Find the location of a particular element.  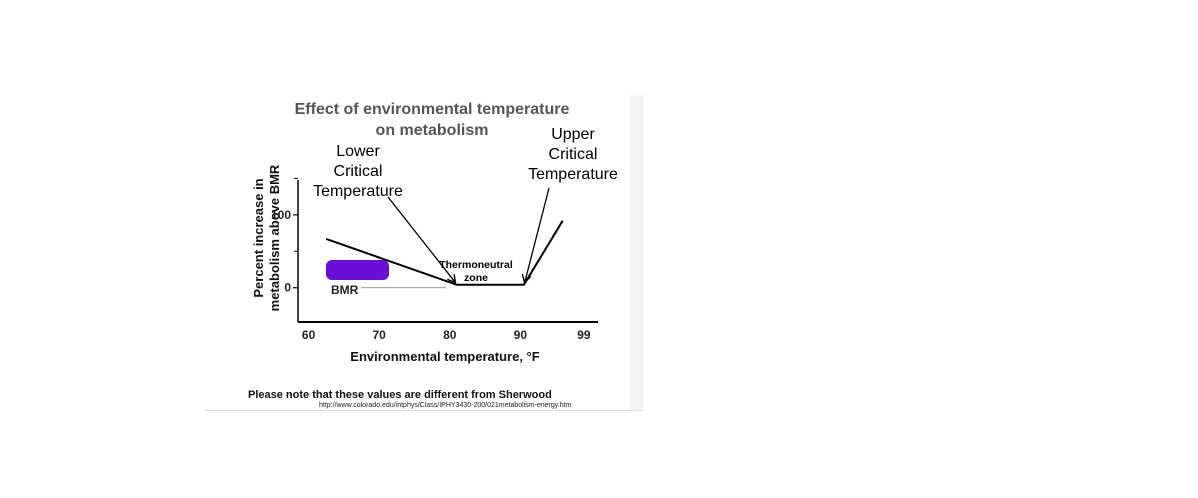

bmr-label: BMR is located at coordinates (345, 290).